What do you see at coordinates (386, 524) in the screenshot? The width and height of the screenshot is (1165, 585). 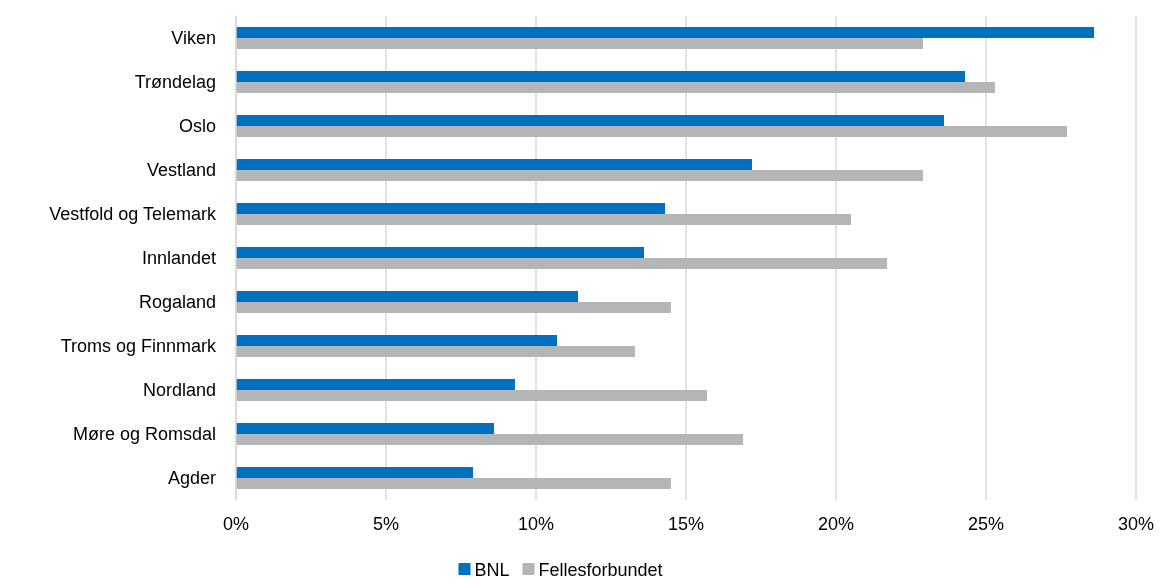 I see `x-tick-label: 5%` at bounding box center [386, 524].